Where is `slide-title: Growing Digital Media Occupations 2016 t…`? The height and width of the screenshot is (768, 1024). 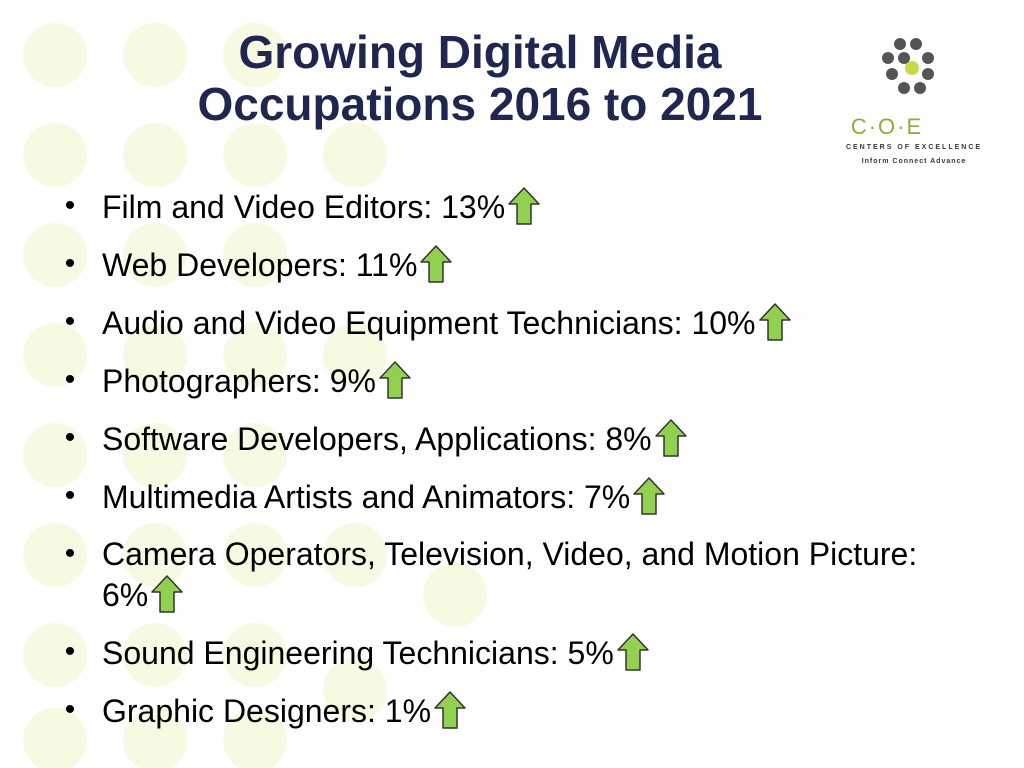
slide-title: Growing Digital Media Occupations 2016 t… is located at coordinates (480, 78).